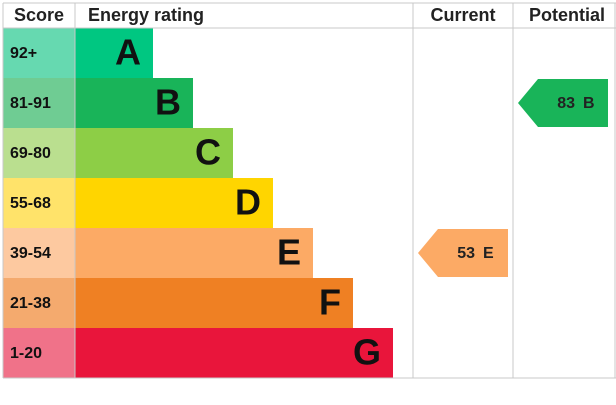  I want to click on score-label: 1-20, so click(26, 353).